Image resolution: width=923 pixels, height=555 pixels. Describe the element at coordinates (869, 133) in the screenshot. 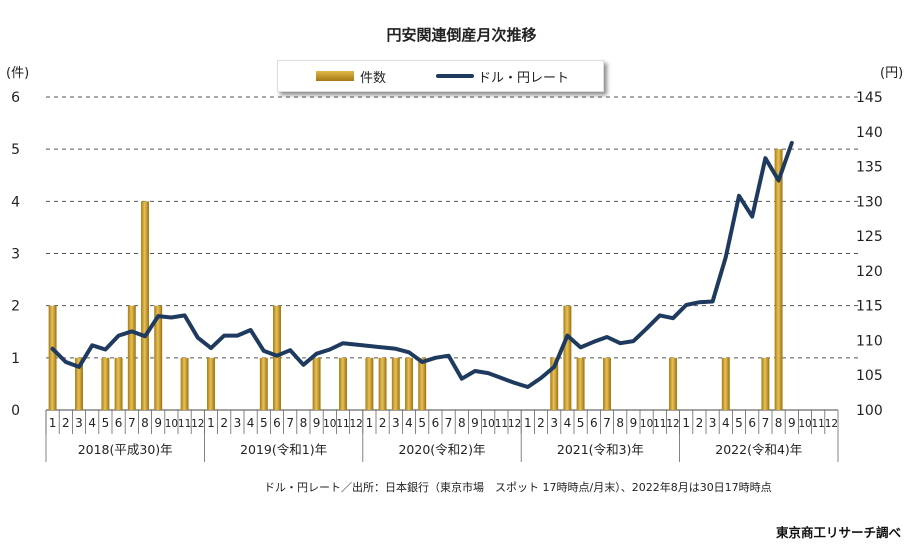

I see `y-right-tick-label: 140` at that location.